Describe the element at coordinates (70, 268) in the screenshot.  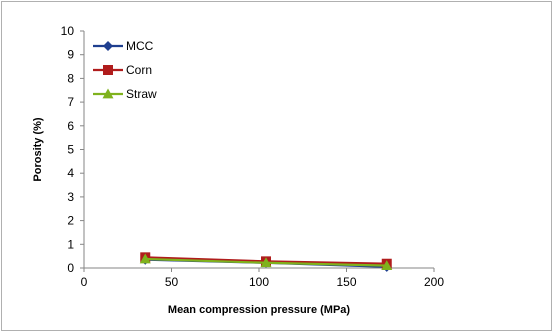
I see `y-tick-label: 0` at that location.